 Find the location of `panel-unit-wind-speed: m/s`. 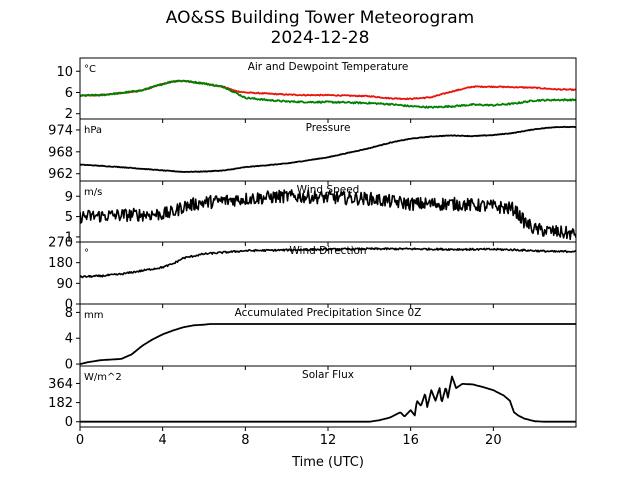

panel-unit-wind-speed: m/s is located at coordinates (93, 192).